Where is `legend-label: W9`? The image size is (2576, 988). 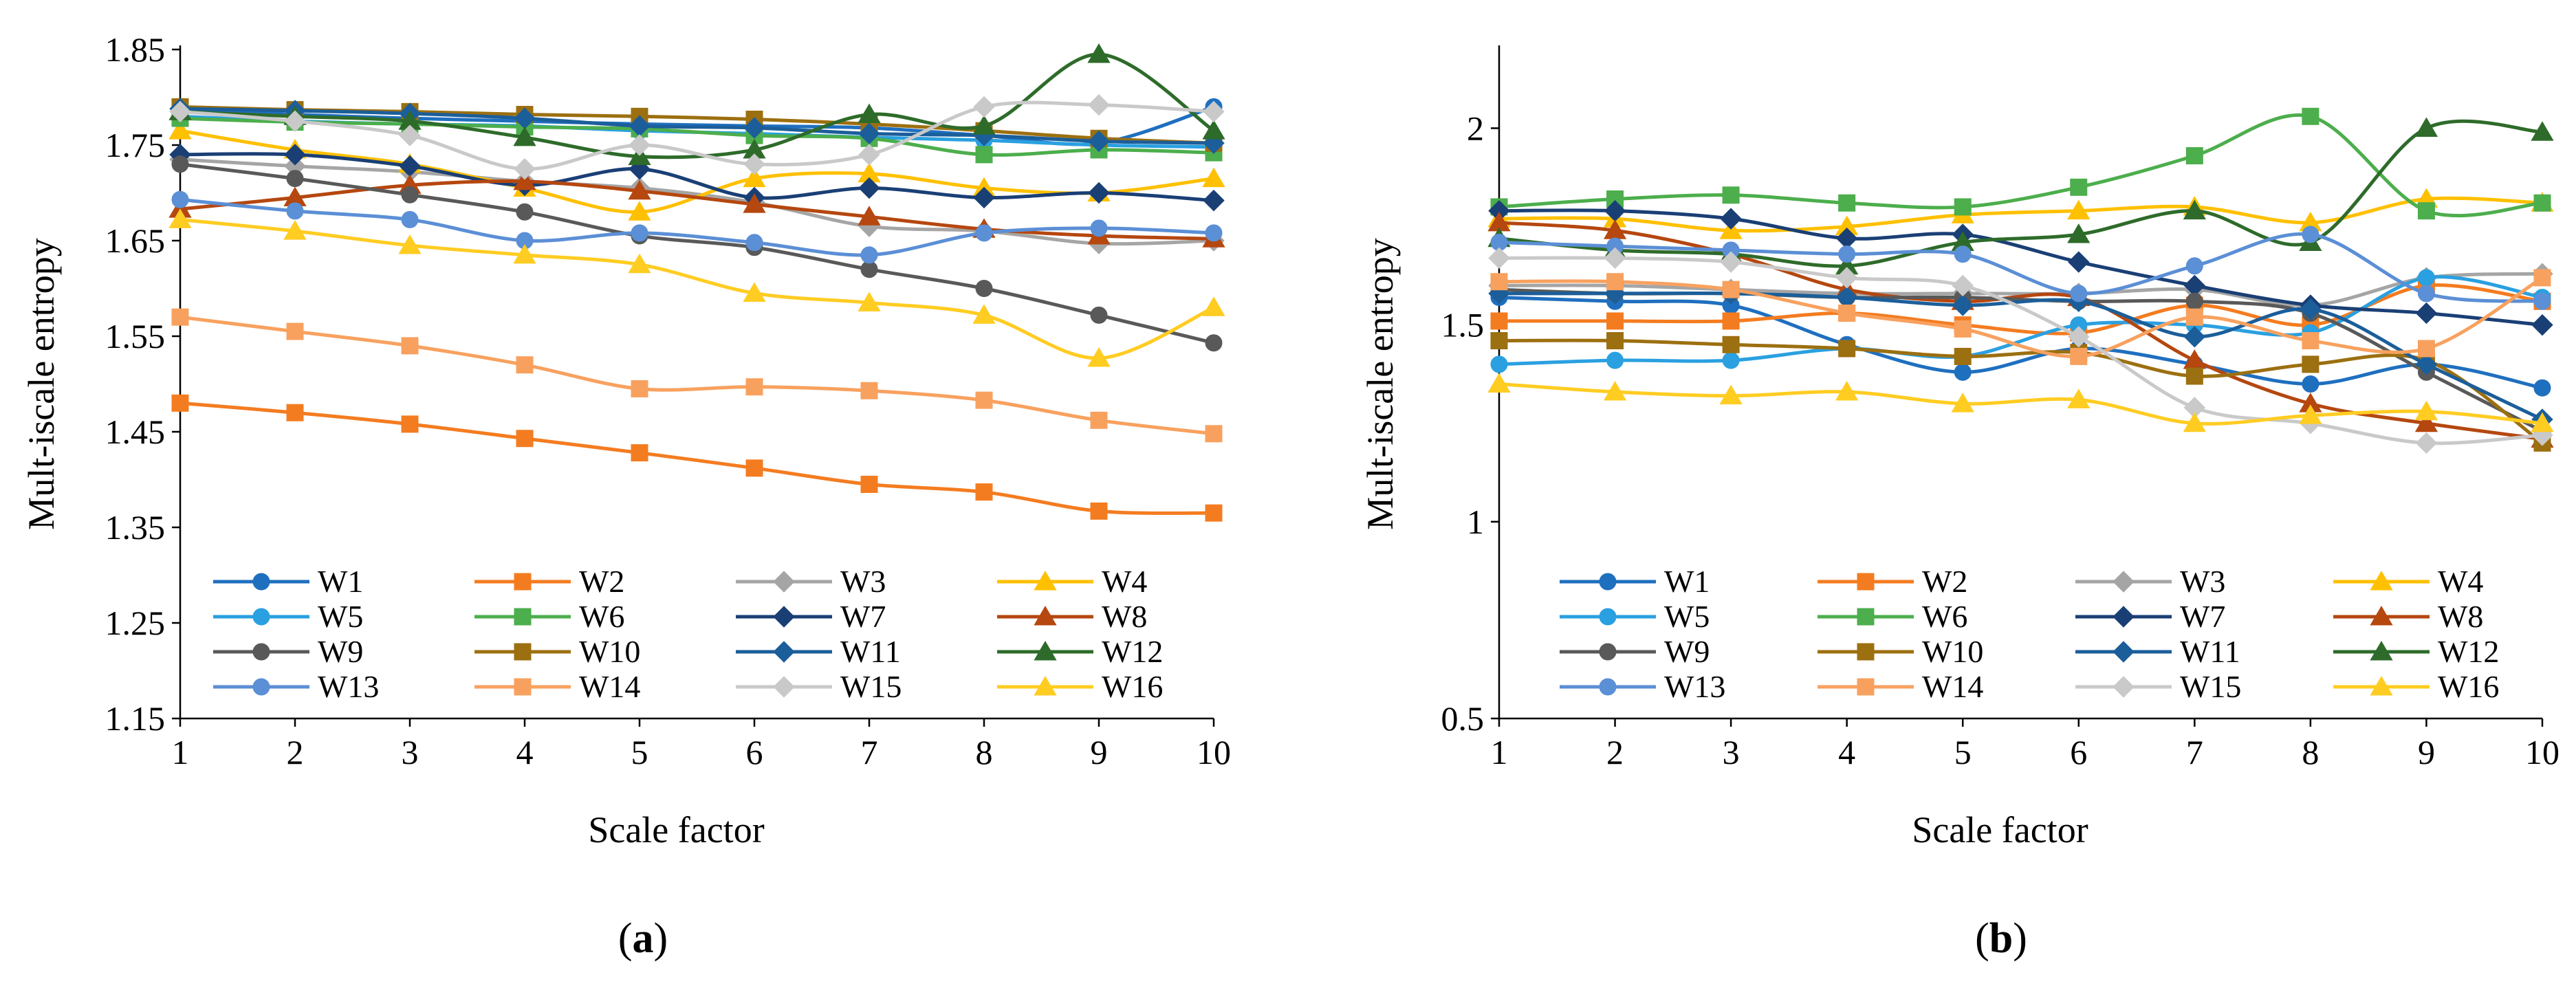
legend-label: W9 is located at coordinates (1687, 651).